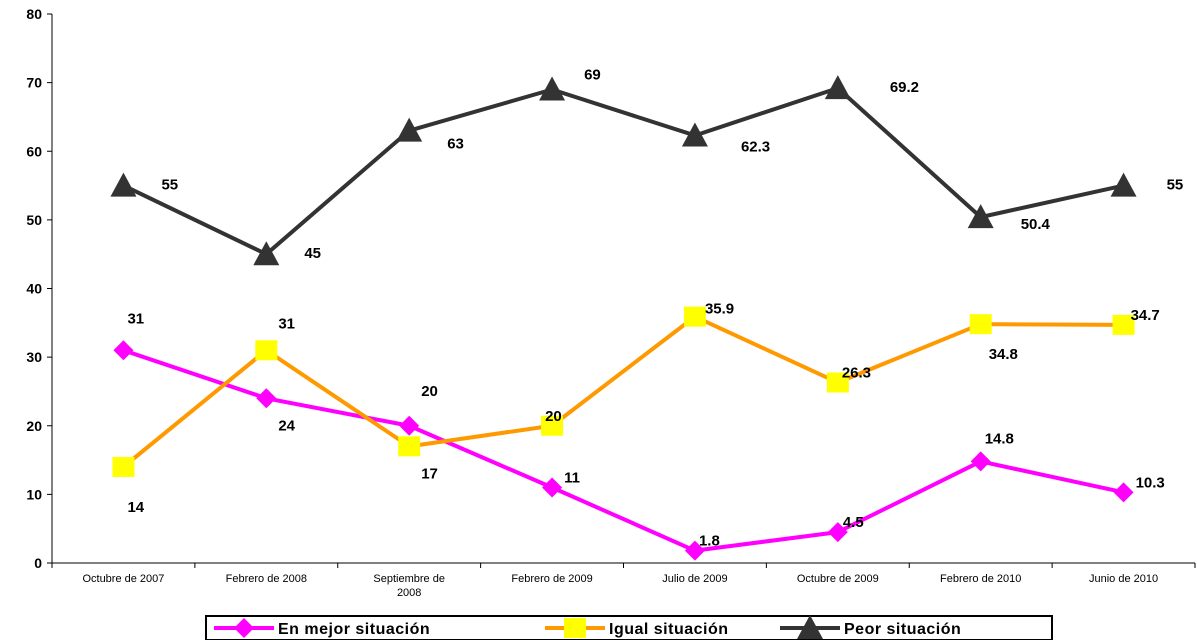 The width and height of the screenshot is (1197, 640). I want to click on x-tick-label: Febrero de 2010, so click(980, 579).